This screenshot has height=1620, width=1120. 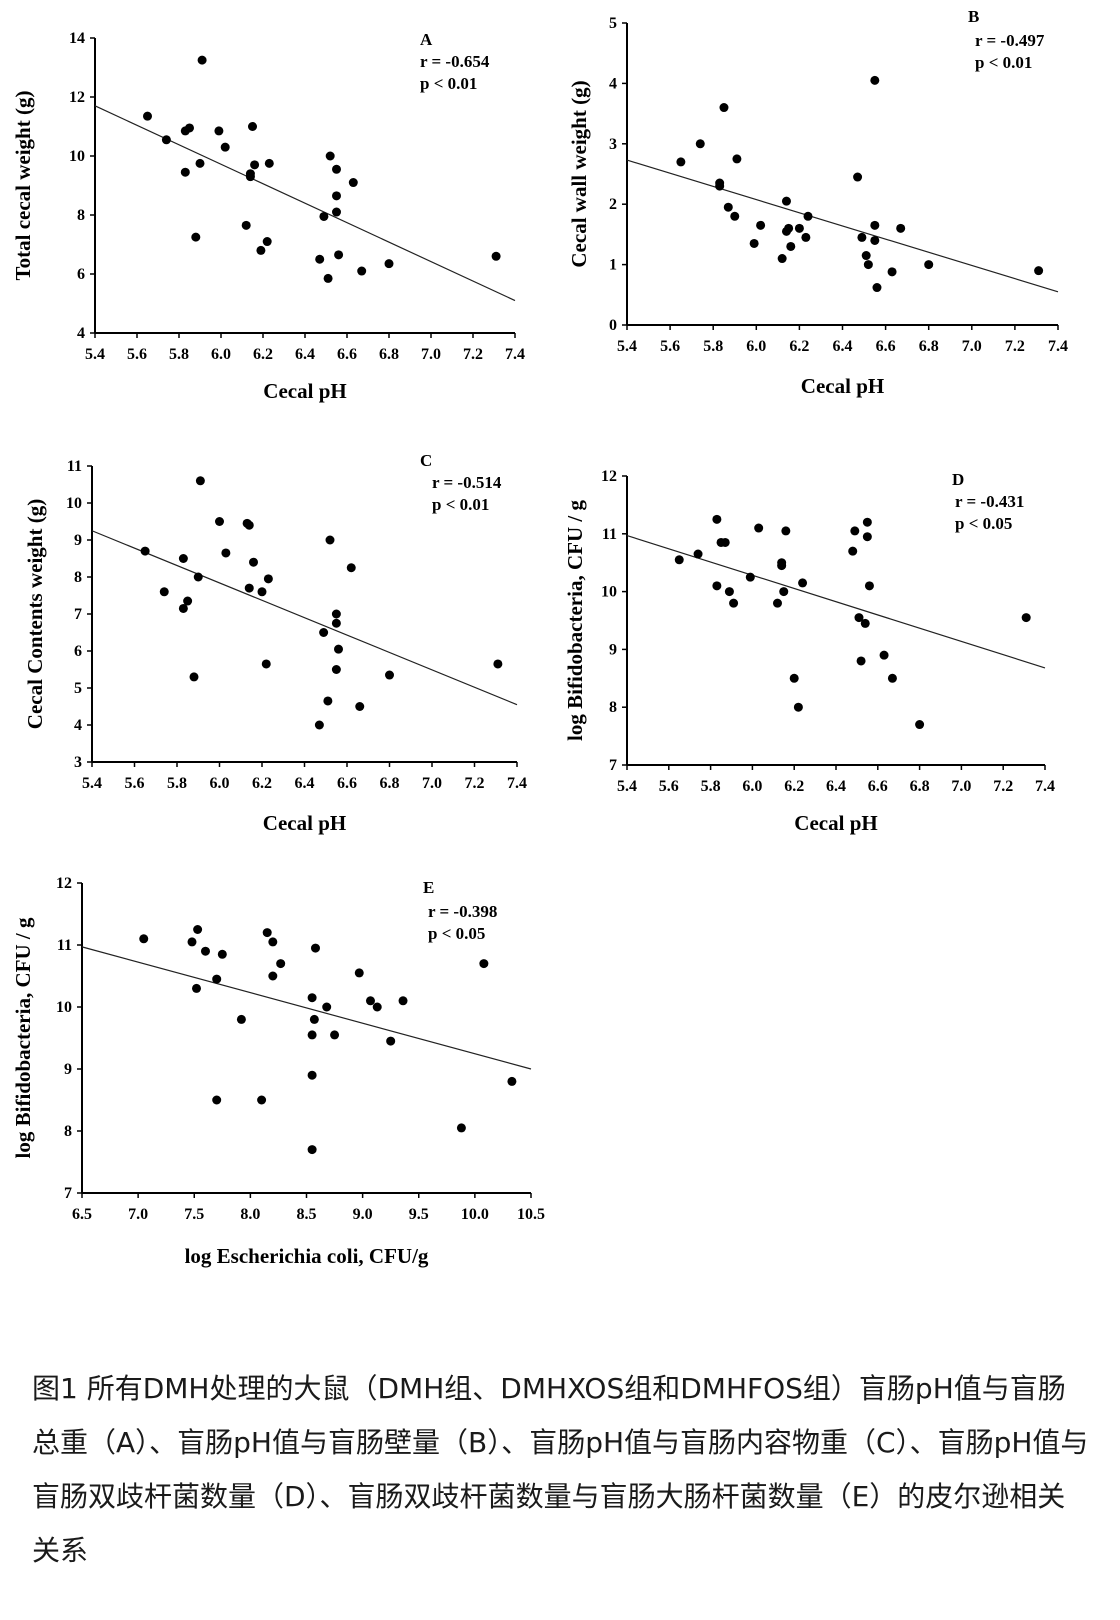 What do you see at coordinates (579, 173) in the screenshot?
I see `y-axis-title: Cecal wall weight (g)` at bounding box center [579, 173].